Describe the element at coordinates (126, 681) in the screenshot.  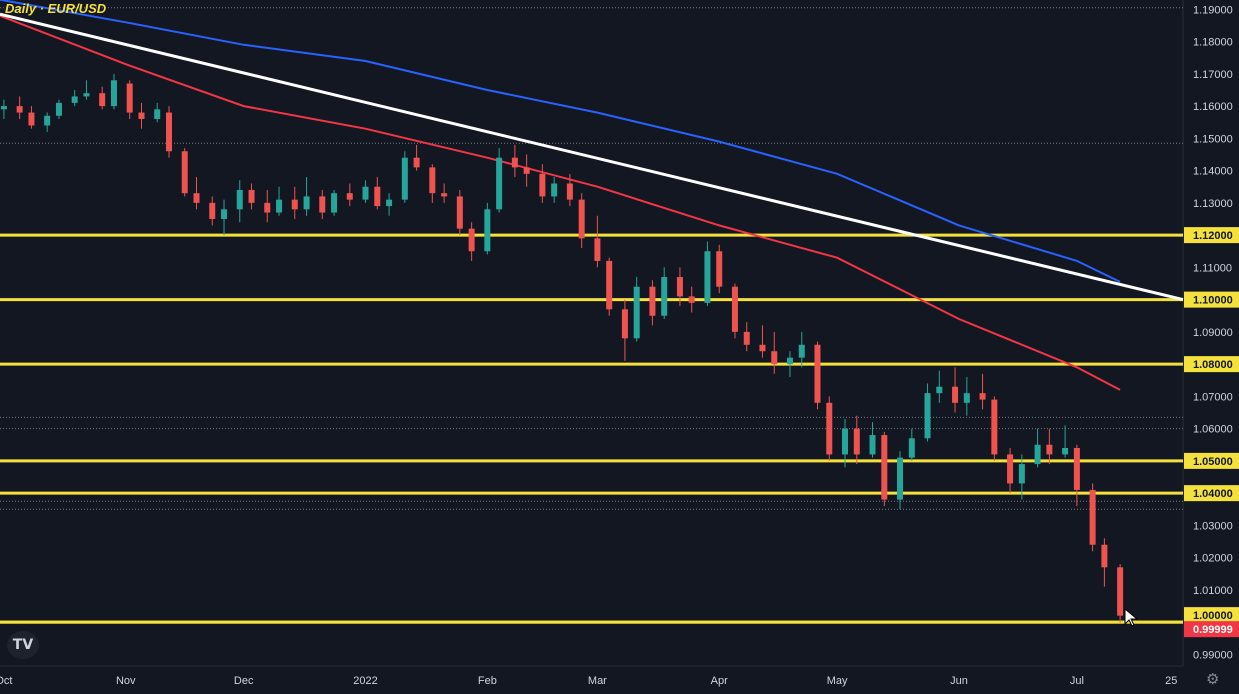
I see `time-axis-label: Nov` at that location.